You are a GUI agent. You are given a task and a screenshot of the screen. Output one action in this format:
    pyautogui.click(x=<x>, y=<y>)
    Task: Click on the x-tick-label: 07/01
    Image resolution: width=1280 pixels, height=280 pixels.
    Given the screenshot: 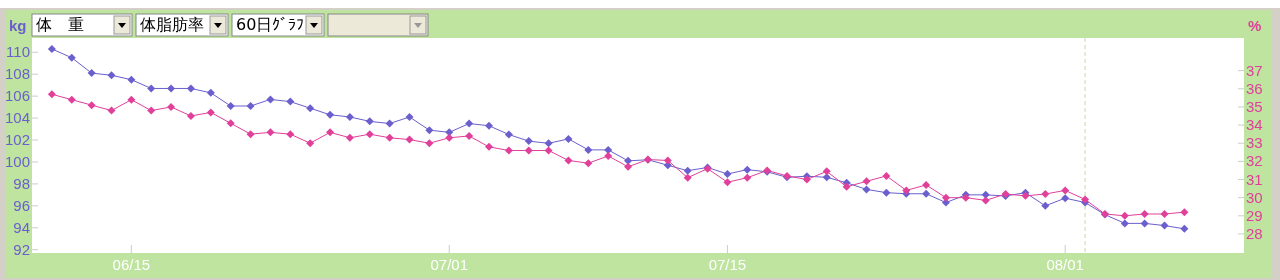 What is the action you would take?
    pyautogui.click(x=449, y=264)
    